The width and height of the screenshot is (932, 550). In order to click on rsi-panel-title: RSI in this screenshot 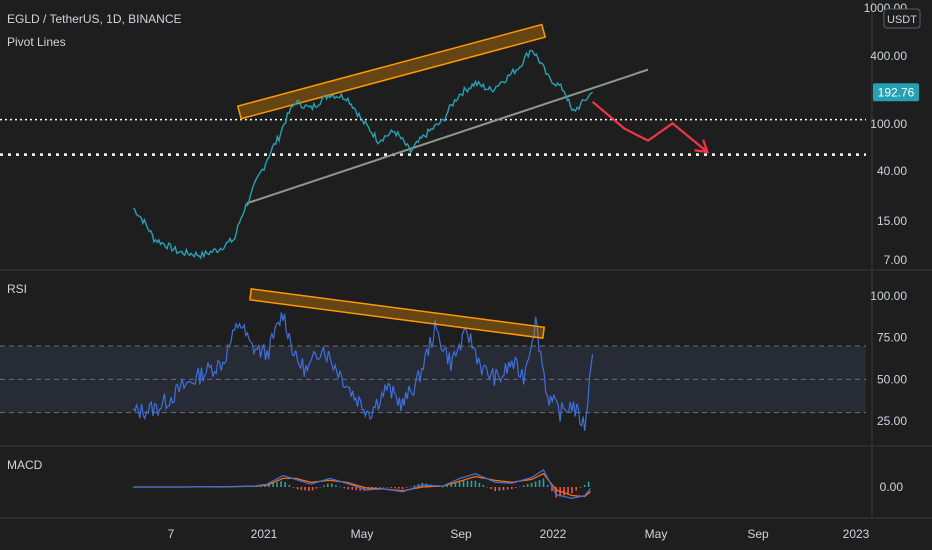, I will do `click(17, 289)`.